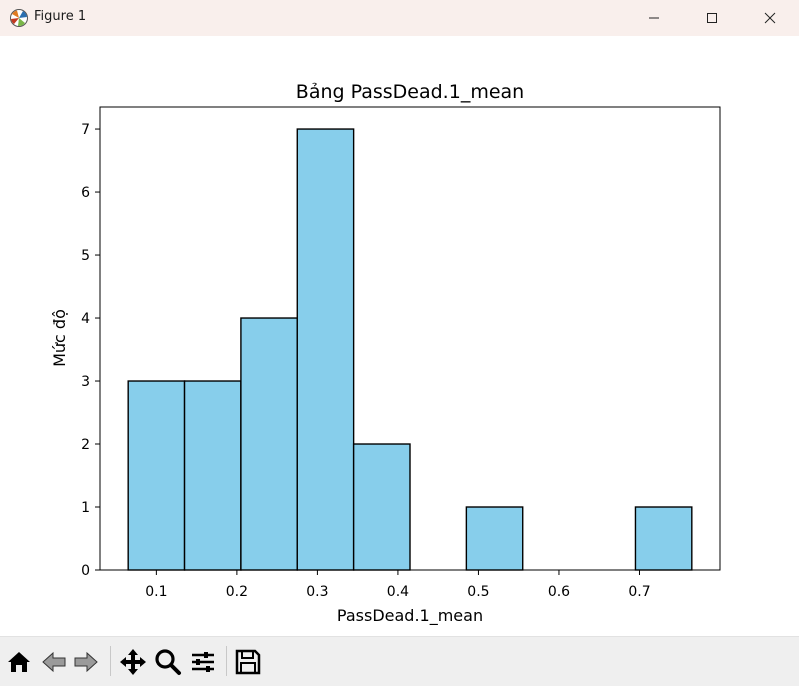  I want to click on x-tick-label: 0.6, so click(559, 592).